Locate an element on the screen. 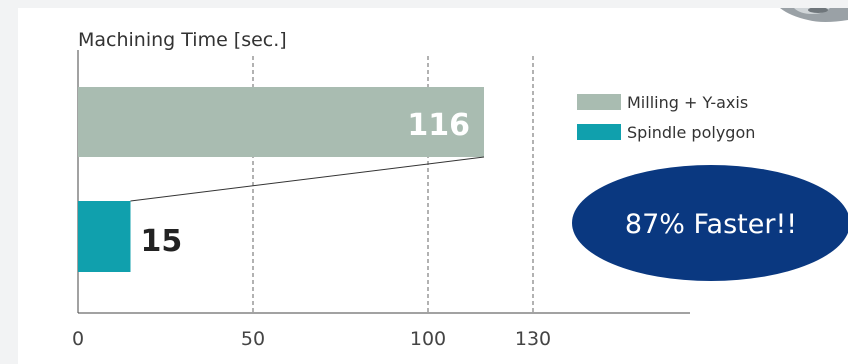 Image resolution: width=848 pixels, height=364 pixels. bar-value-label-1: 15 is located at coordinates (162, 241).